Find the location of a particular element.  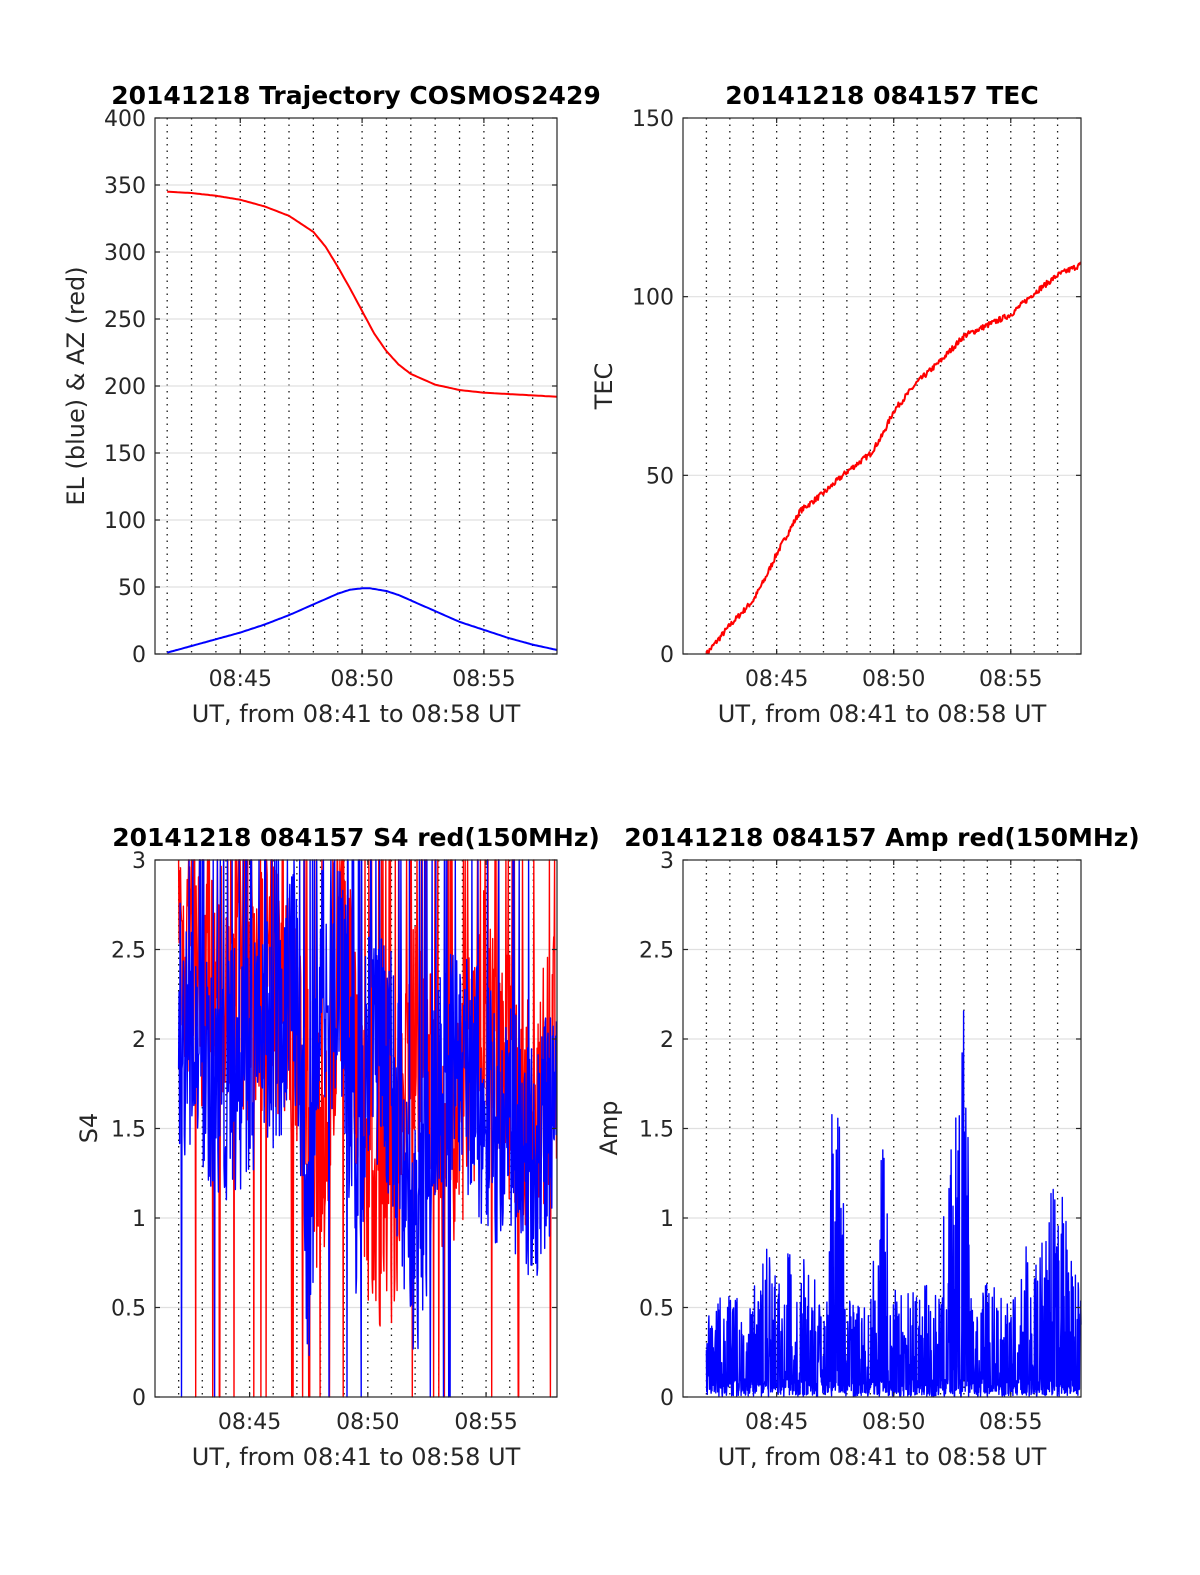

axes-box is located at coordinates (882, 386).